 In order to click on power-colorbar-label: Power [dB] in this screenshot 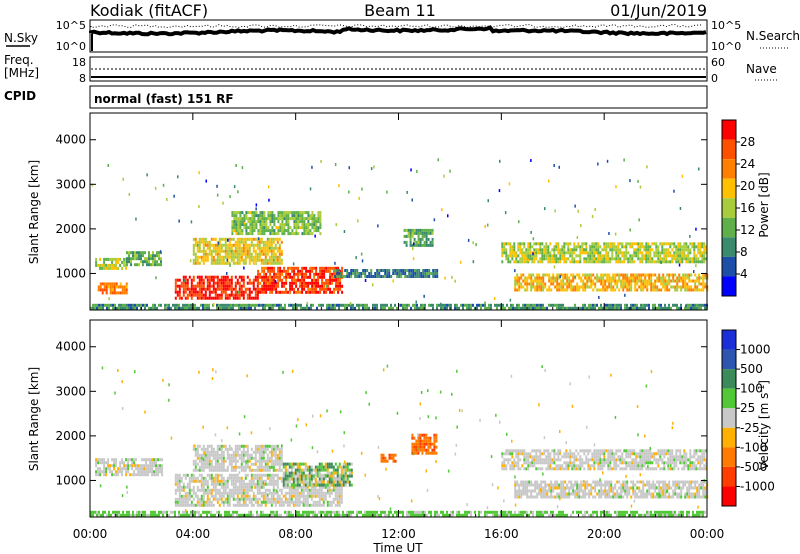, I will do `click(764, 204)`.